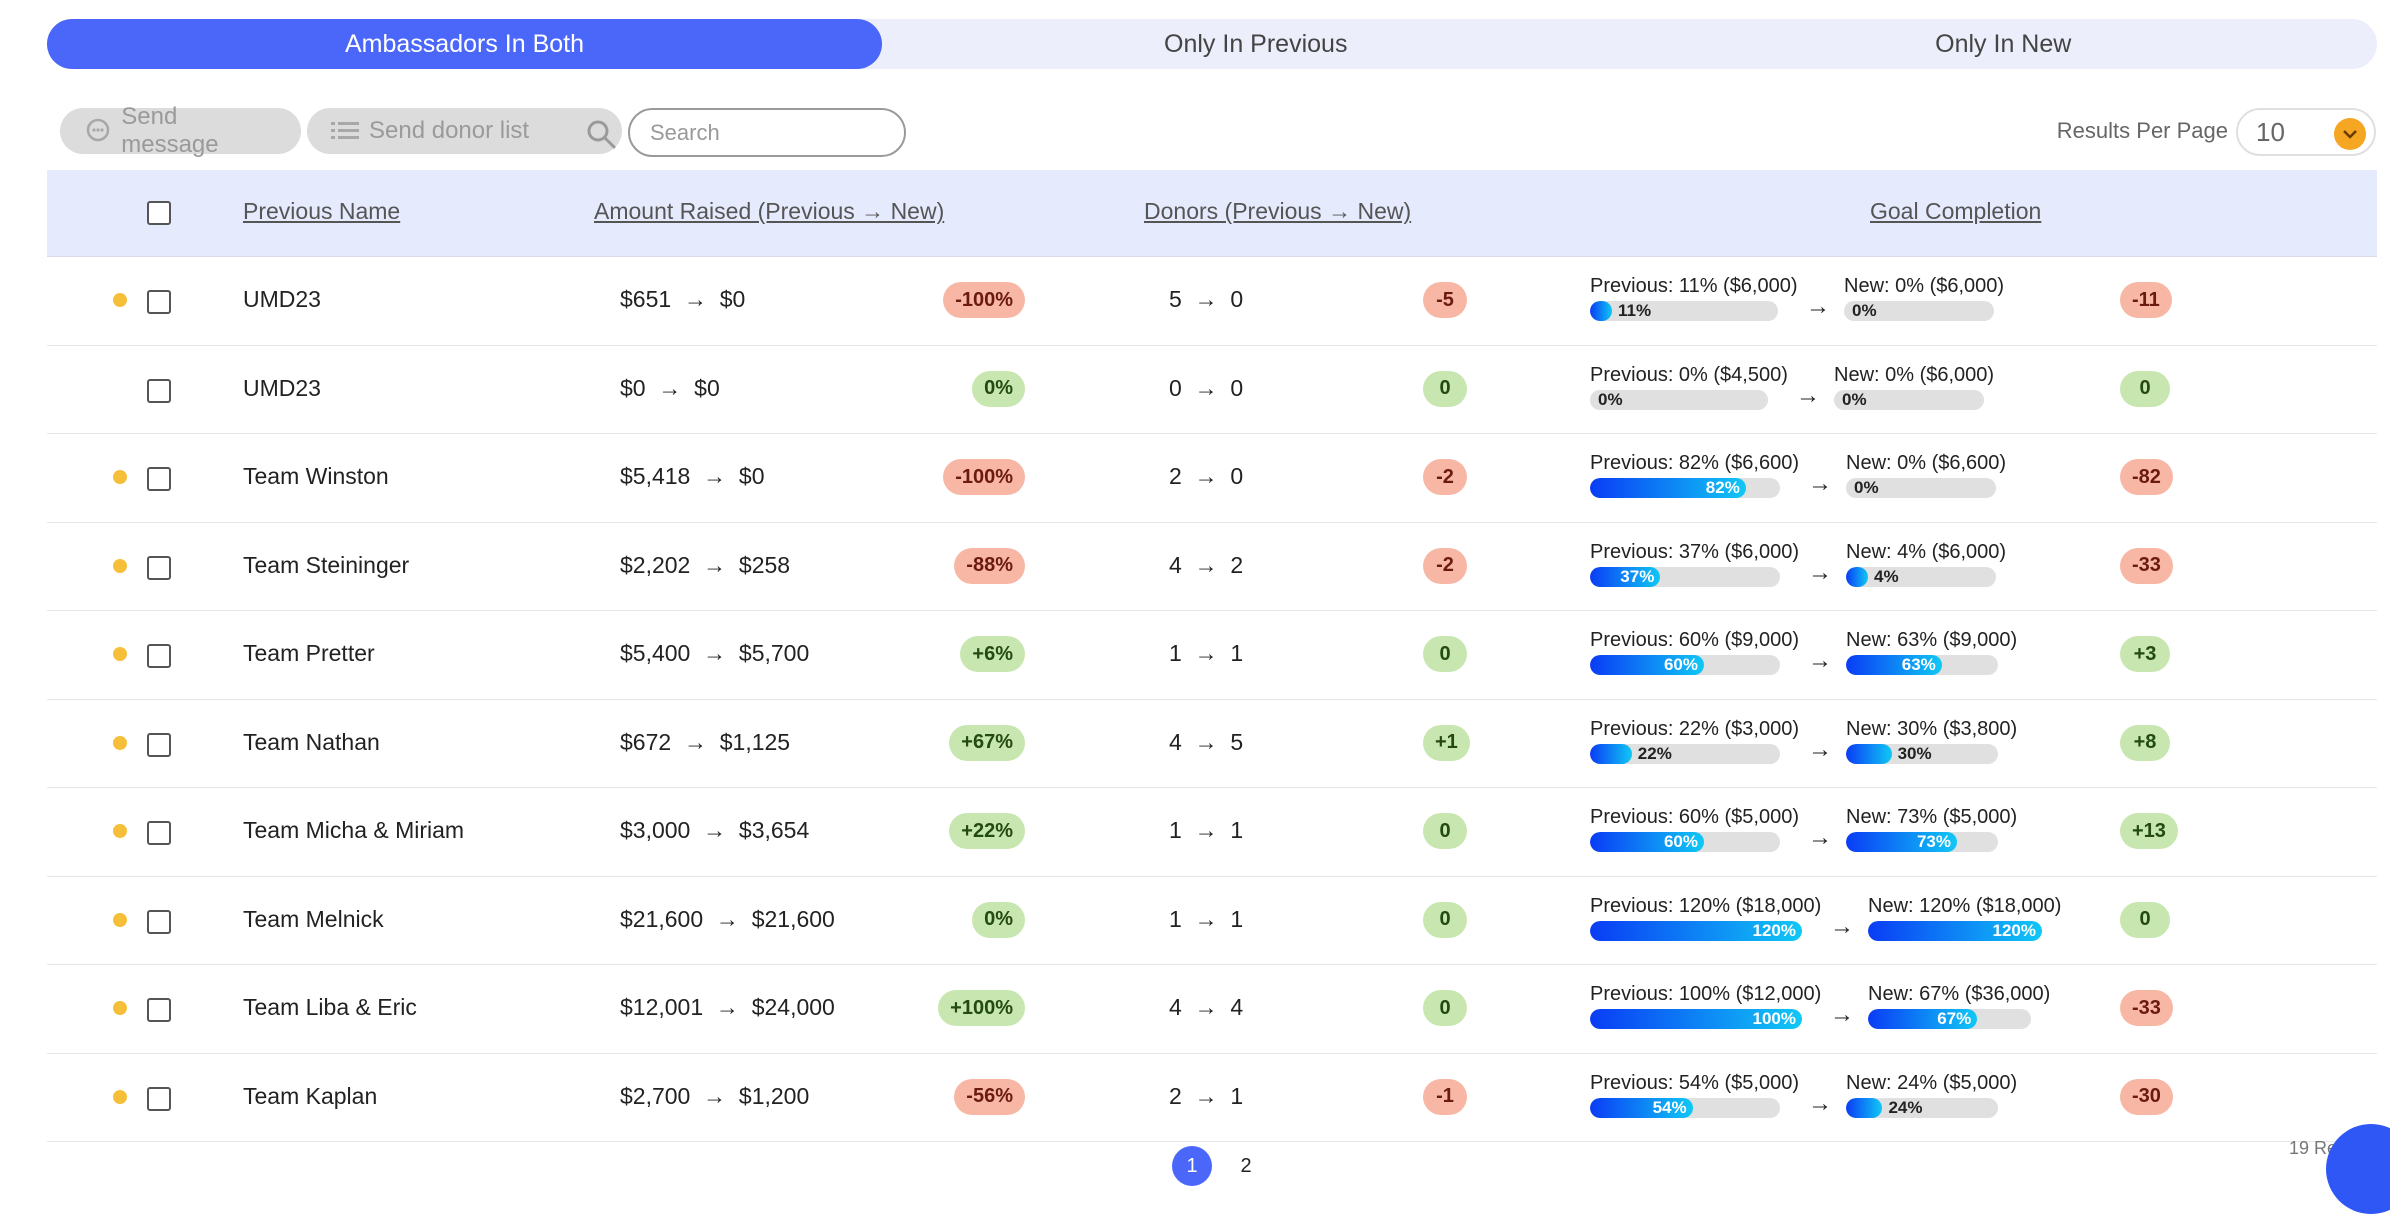 The image size is (2390, 1214). Describe the element at coordinates (987, 742) in the screenshot. I see `amount-change-badge: +67%` at that location.